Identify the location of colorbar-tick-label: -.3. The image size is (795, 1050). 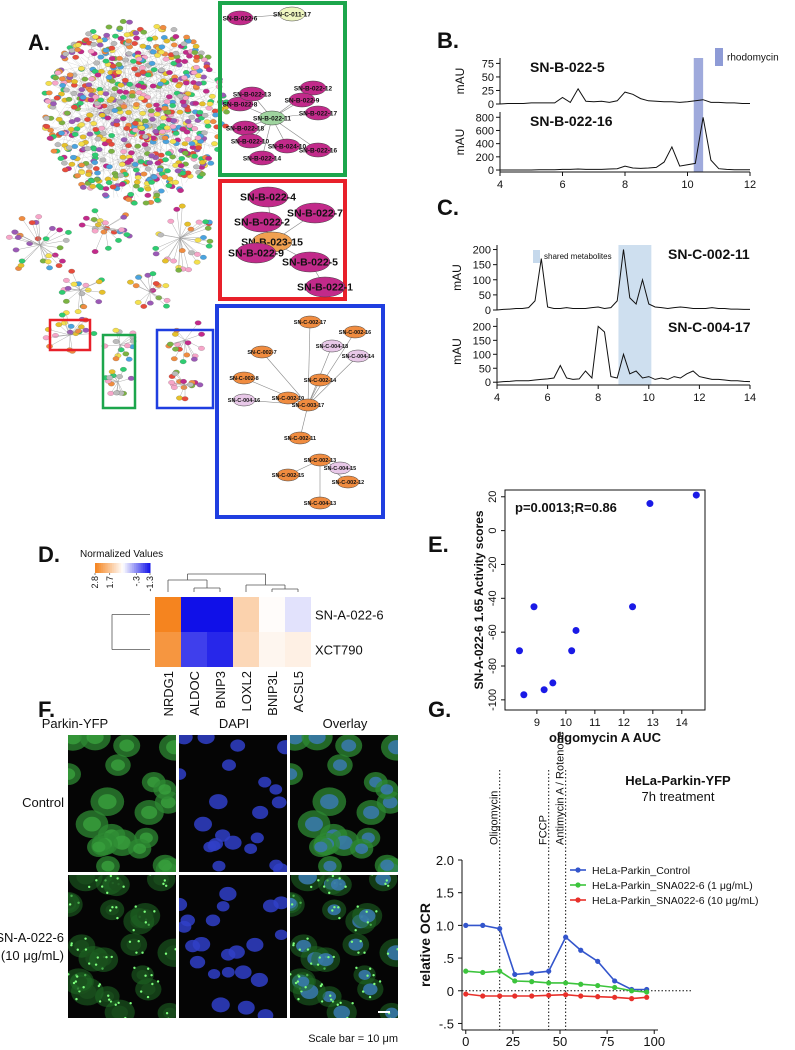
(137, 581).